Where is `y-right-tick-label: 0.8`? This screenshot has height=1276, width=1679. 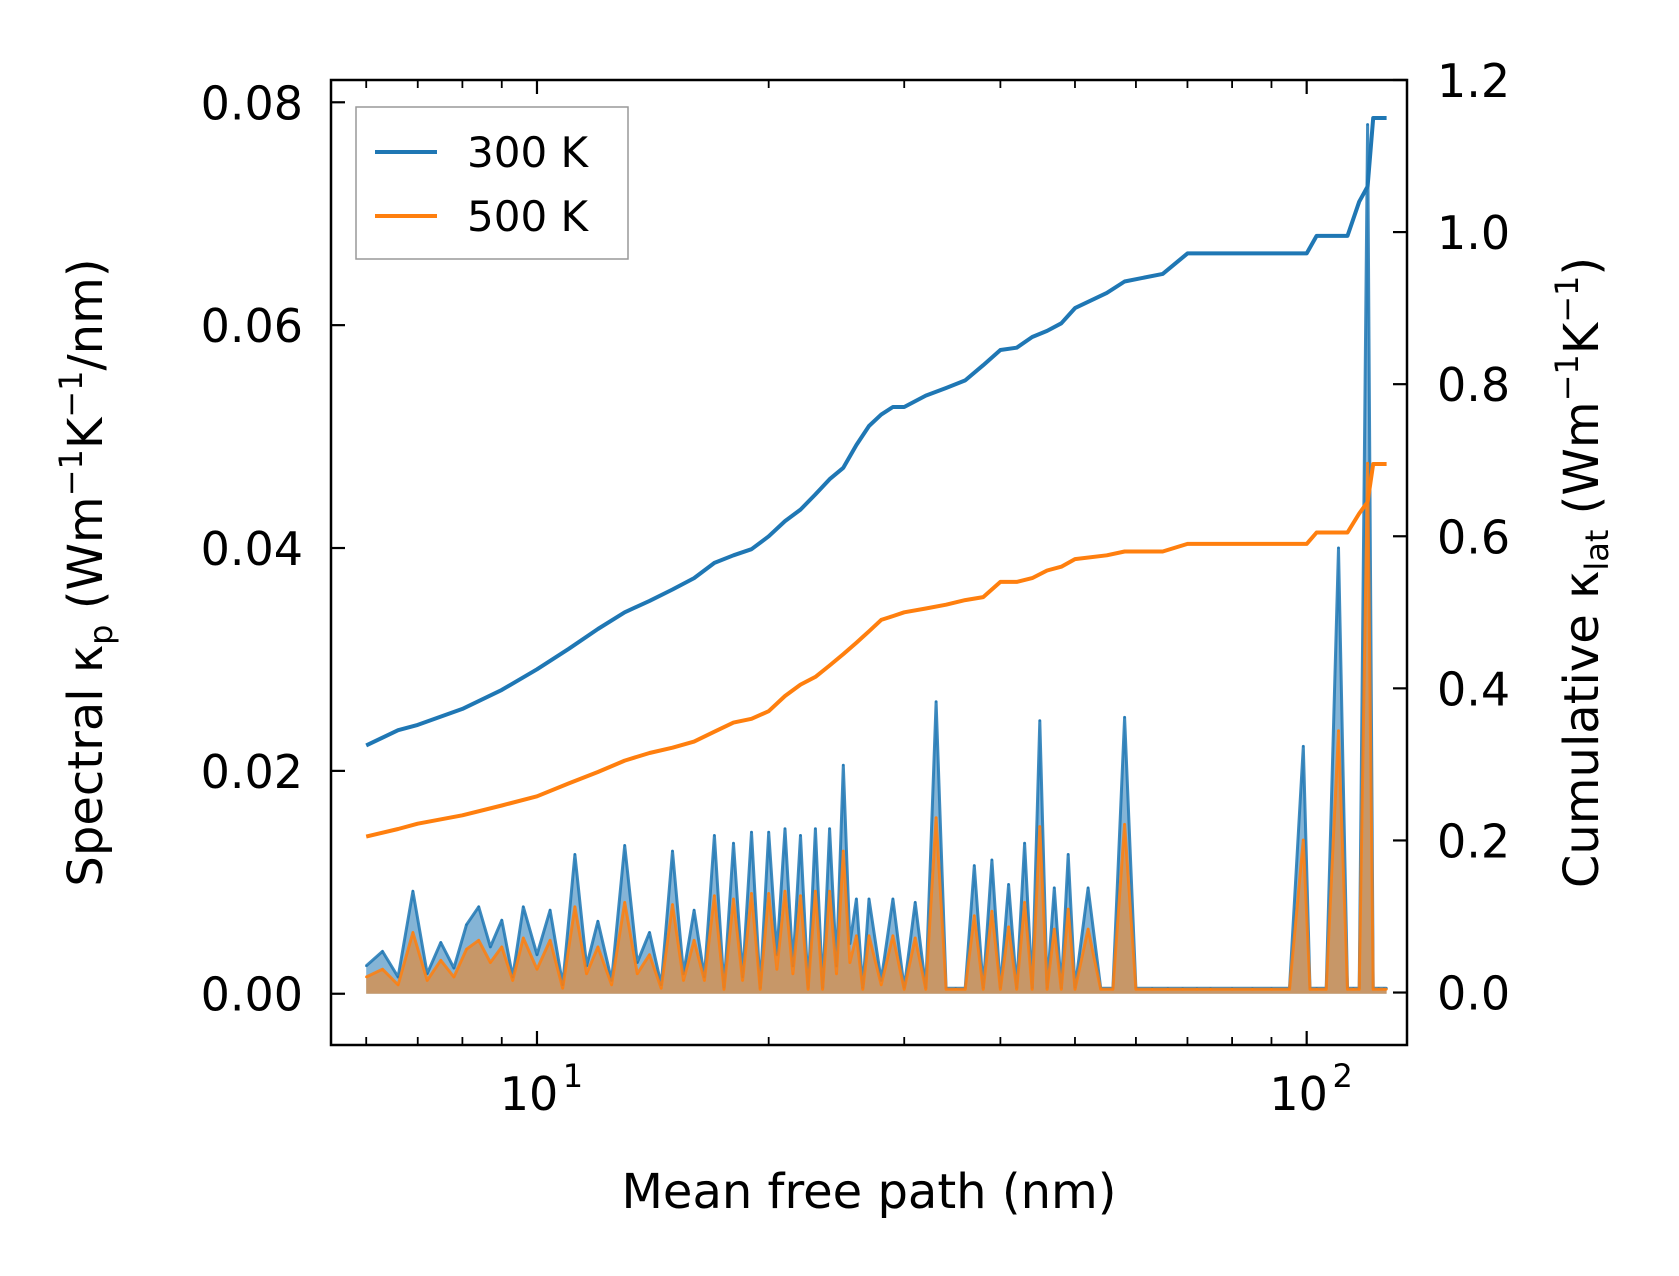
y-right-tick-label: 0.8 is located at coordinates (1473, 385).